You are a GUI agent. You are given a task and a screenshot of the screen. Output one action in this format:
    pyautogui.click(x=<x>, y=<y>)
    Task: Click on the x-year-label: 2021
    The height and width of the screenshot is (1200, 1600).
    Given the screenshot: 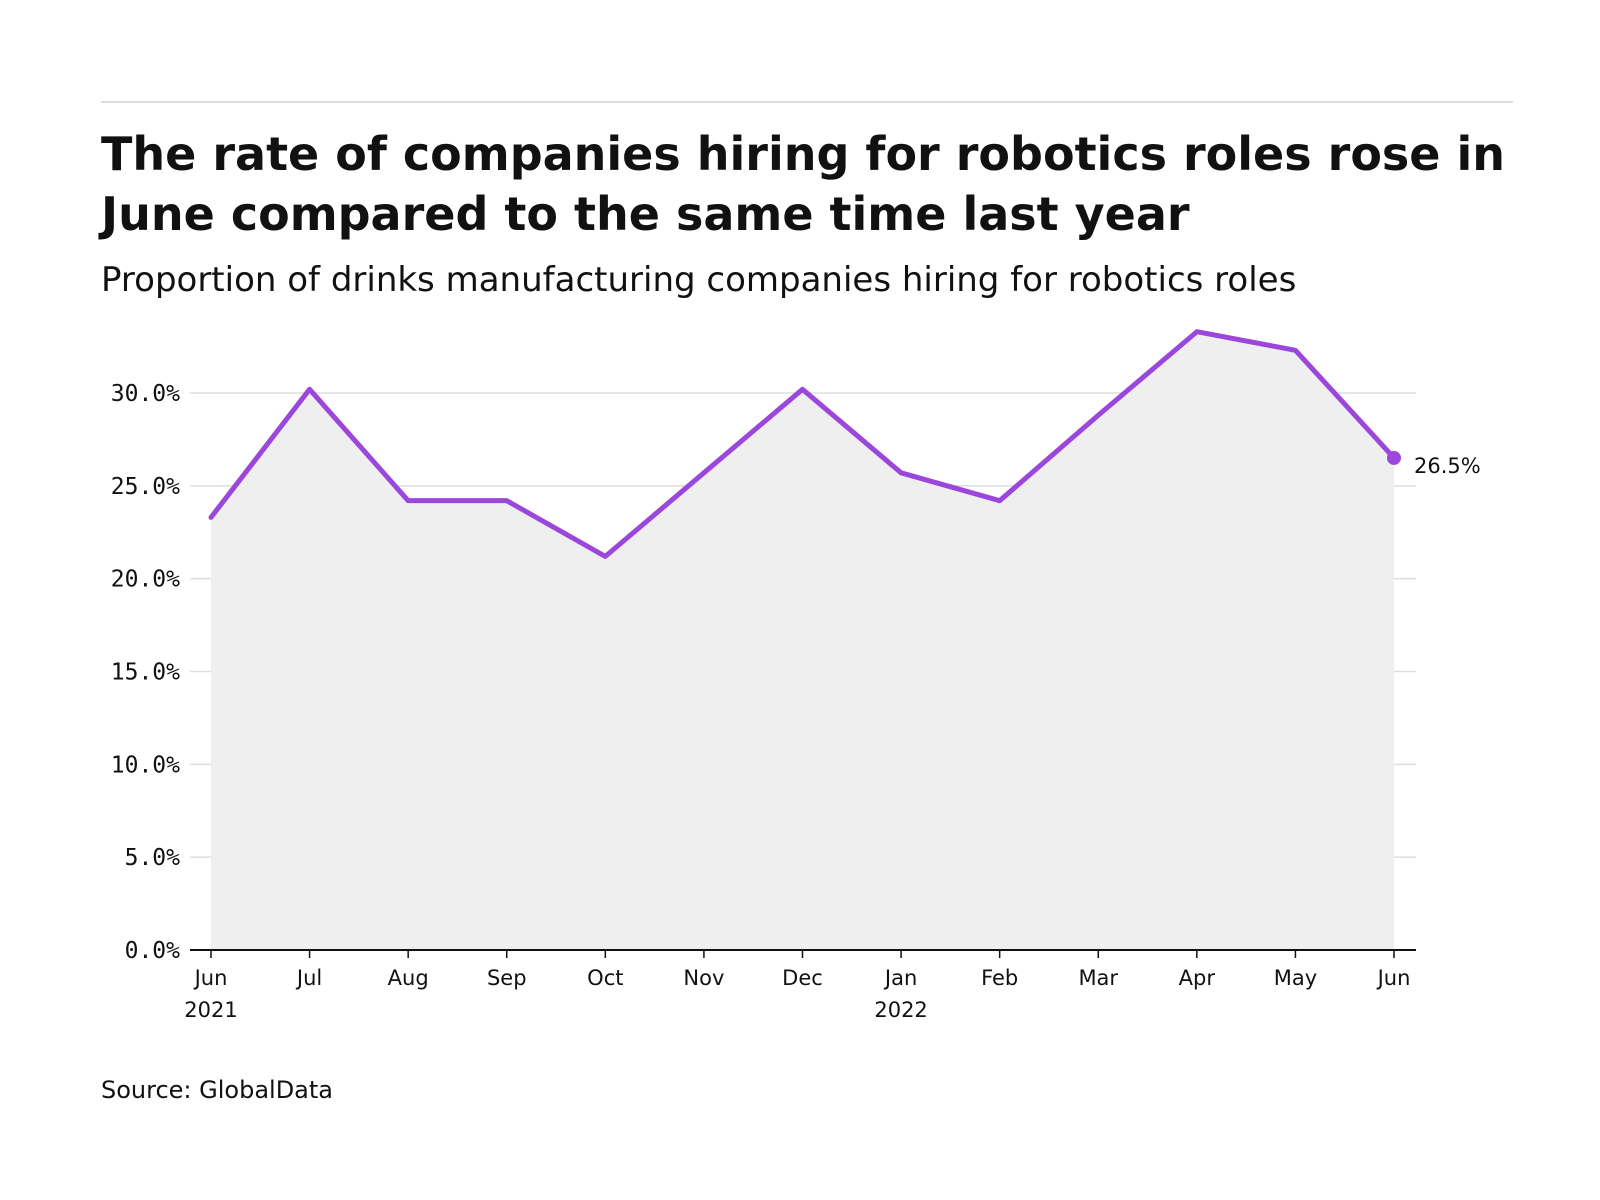 What is the action you would take?
    pyautogui.click(x=210, y=1010)
    